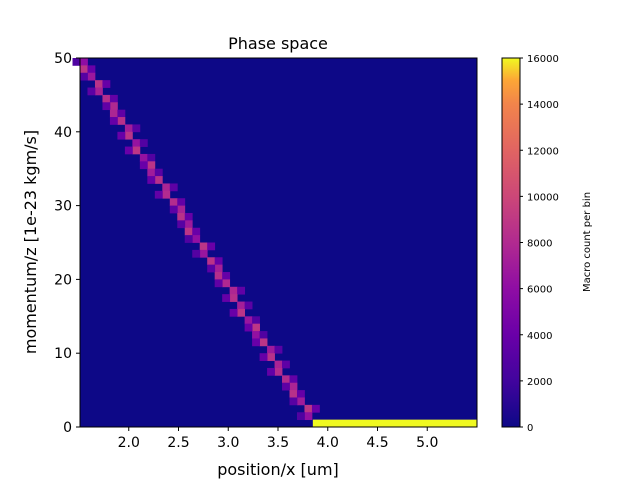  I want to click on y-tick-label: 40, so click(63, 133).